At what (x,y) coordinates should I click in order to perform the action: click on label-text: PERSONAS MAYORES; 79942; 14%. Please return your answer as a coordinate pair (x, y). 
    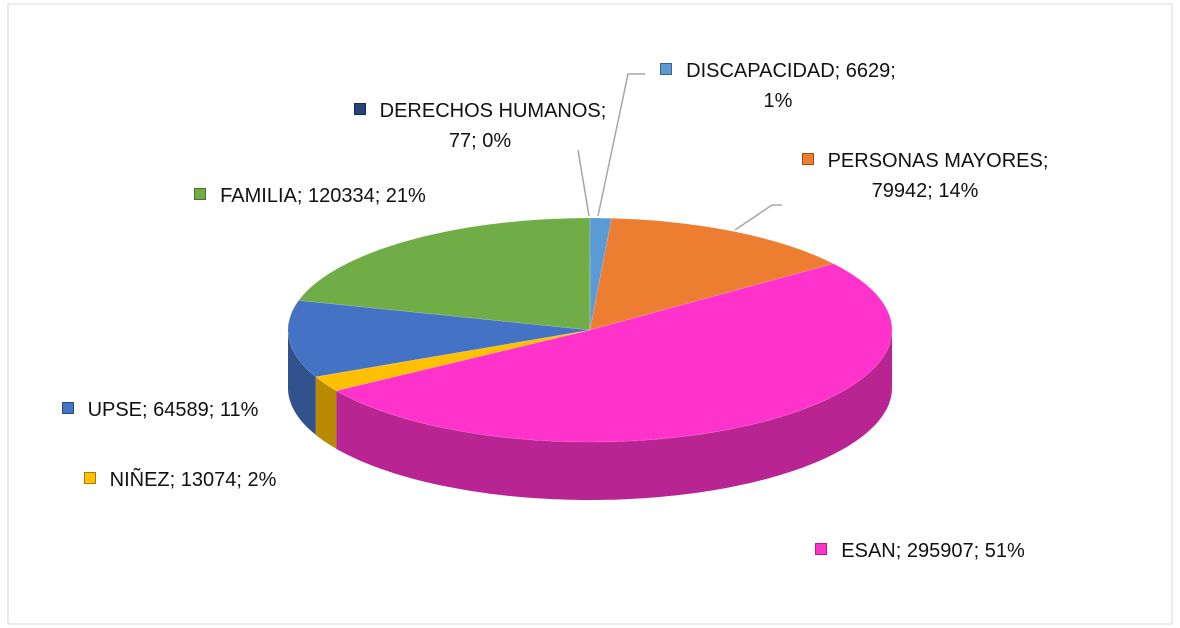
    Looking at the image, I should click on (938, 176).